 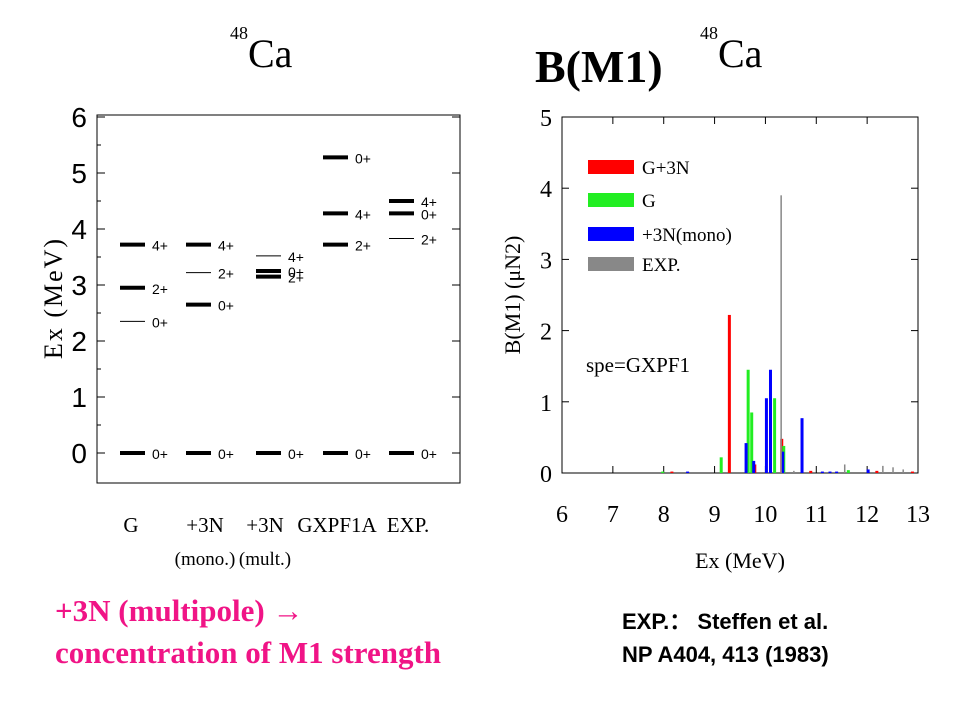 What do you see at coordinates (725, 638) in the screenshot?
I see `reference-text: EXP.： Steffen et al. NP A404, 413 (1983)` at bounding box center [725, 638].